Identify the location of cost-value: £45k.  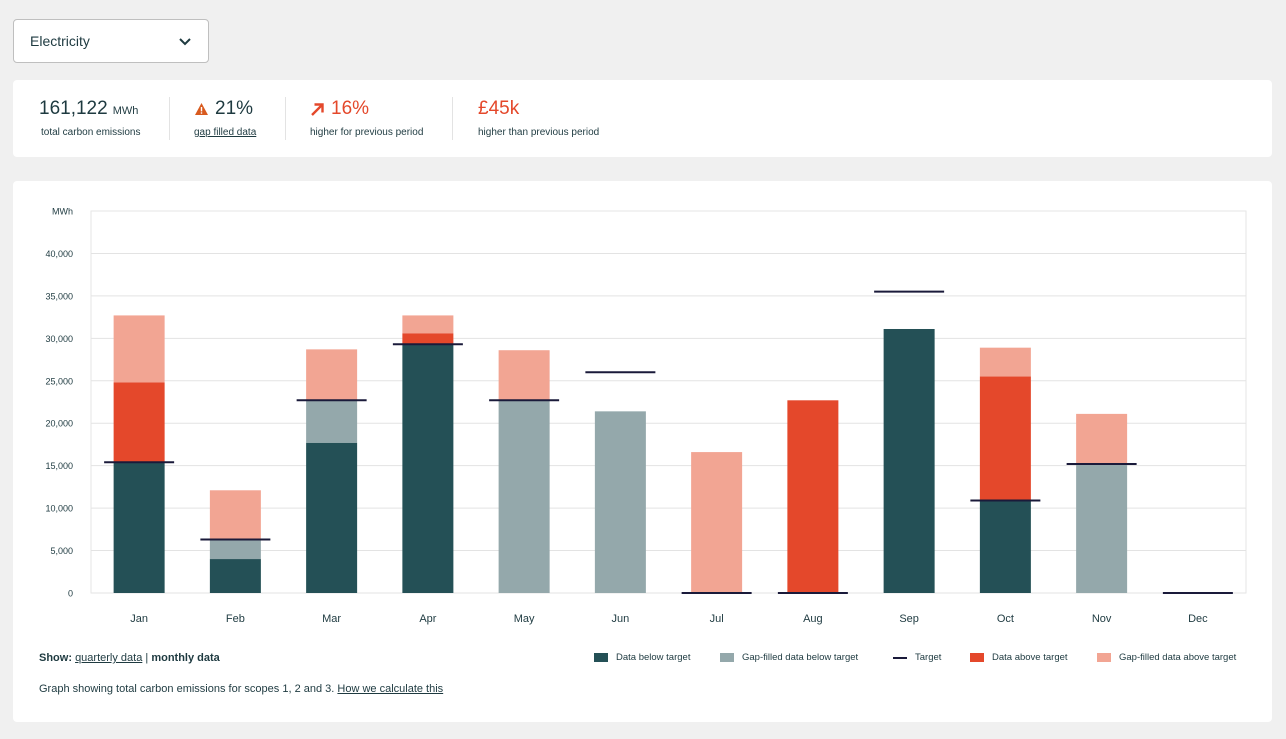
(499, 108).